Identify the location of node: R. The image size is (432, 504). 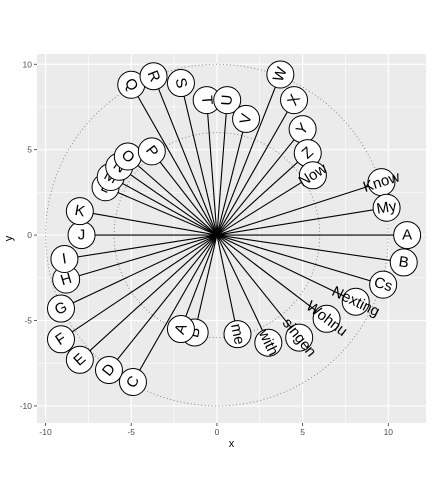
(153, 76).